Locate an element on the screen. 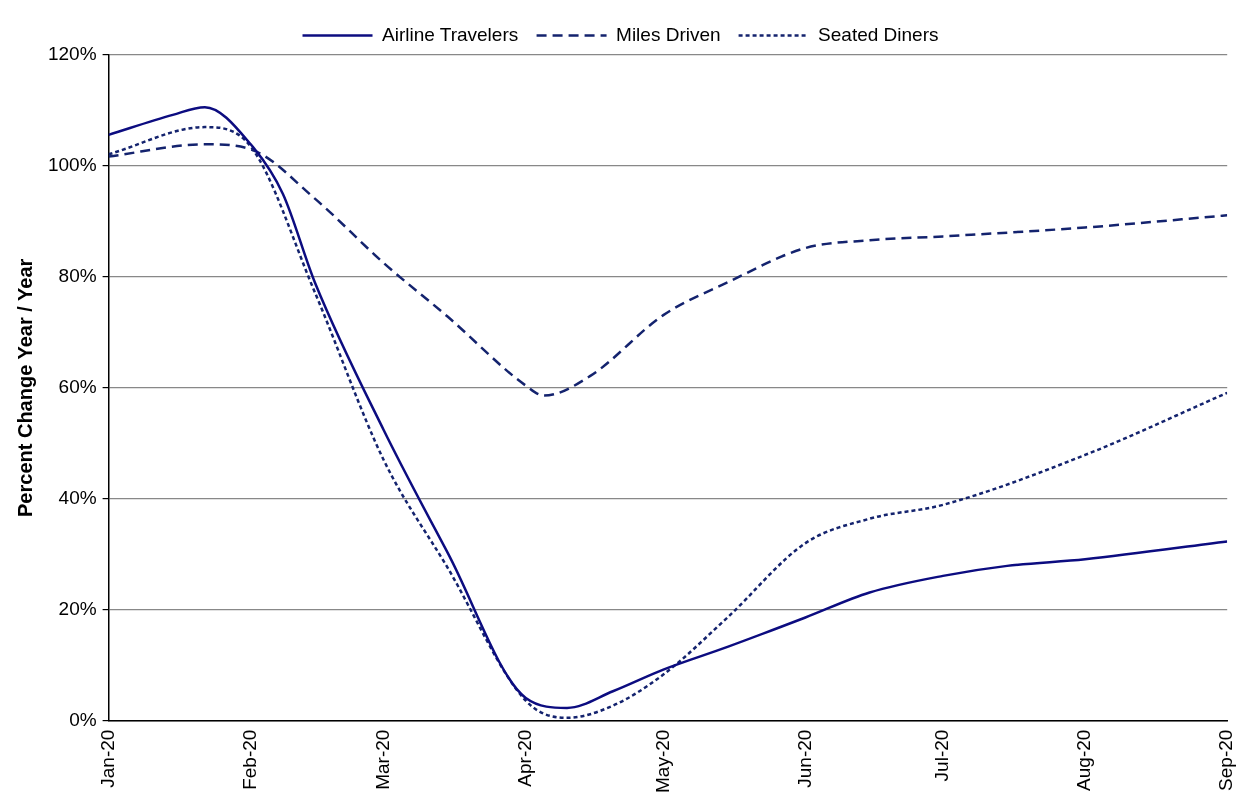 This screenshot has width=1253, height=801. x-tick-label: Jul-20 is located at coordinates (942, 755).